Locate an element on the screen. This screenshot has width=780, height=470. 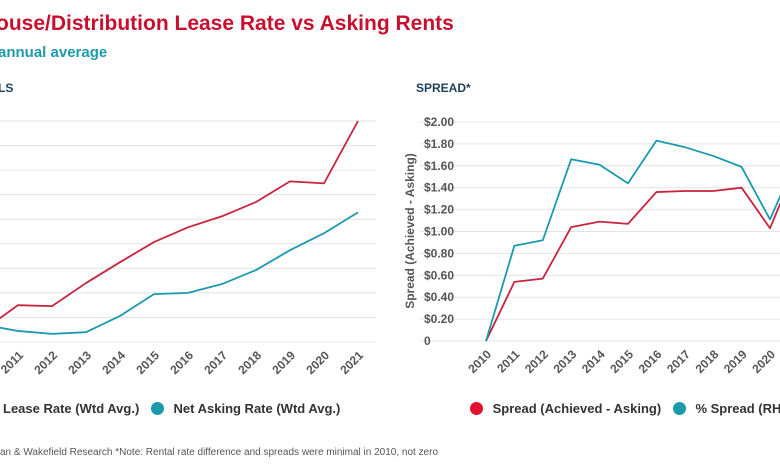
series-line-teal is located at coordinates (179, 273).